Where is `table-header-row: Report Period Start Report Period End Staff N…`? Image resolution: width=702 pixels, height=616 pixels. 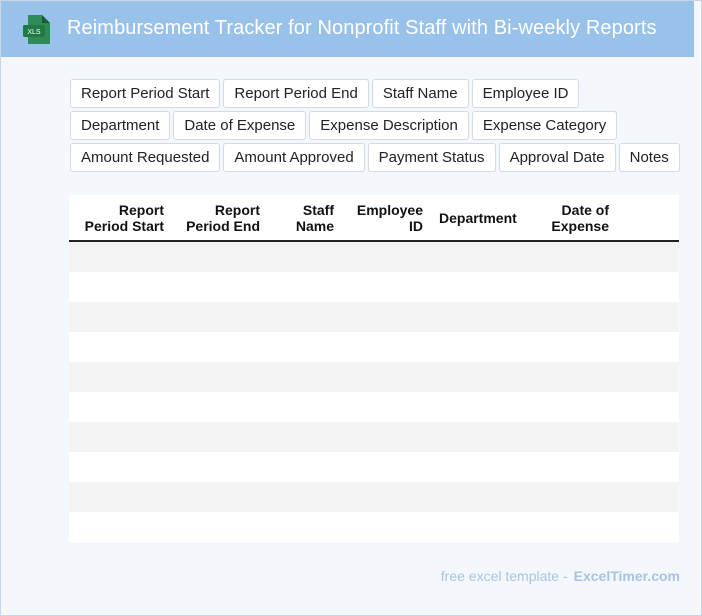 table-header-row: Report Period Start Report Period End Staff N… is located at coordinates (374, 218).